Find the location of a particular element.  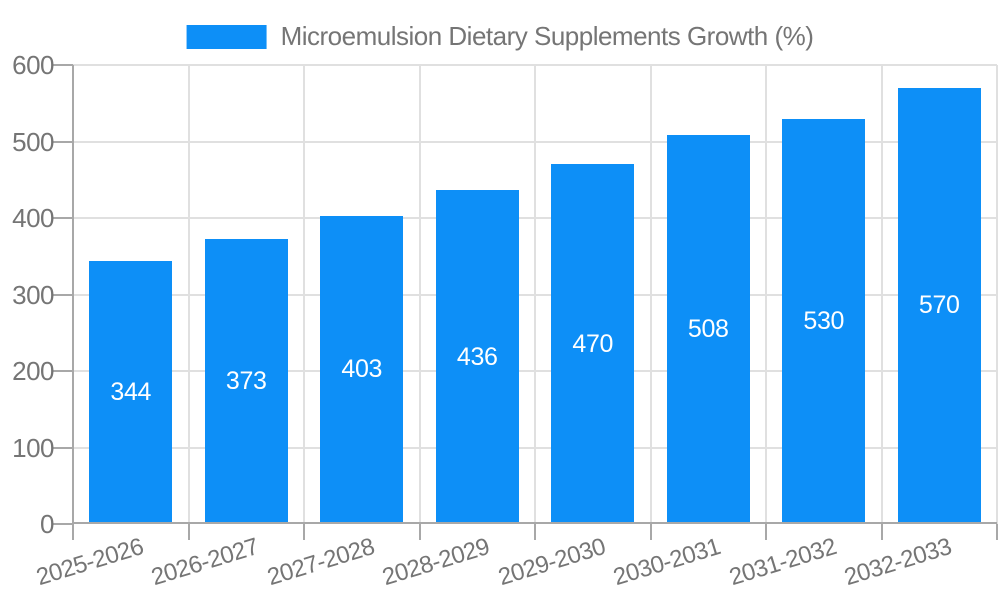

bar: 436 is located at coordinates (477, 357).